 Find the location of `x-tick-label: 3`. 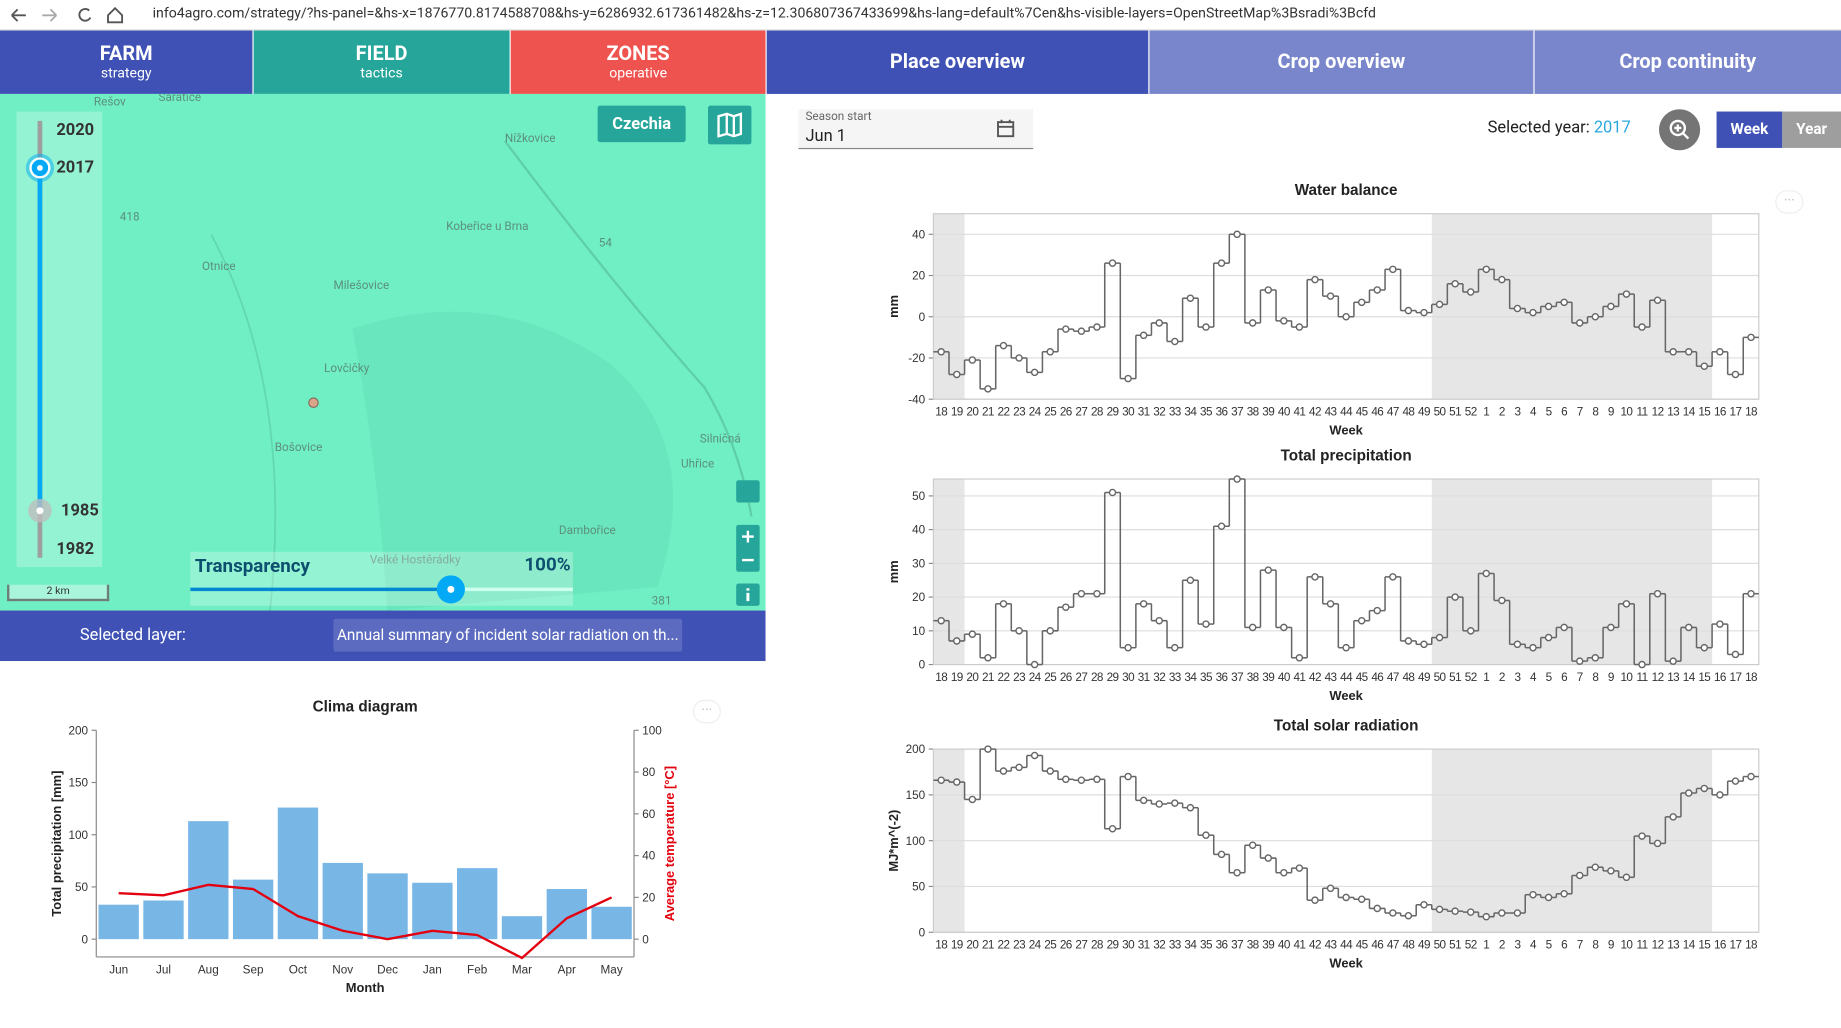

x-tick-label: 3 is located at coordinates (1517, 677).